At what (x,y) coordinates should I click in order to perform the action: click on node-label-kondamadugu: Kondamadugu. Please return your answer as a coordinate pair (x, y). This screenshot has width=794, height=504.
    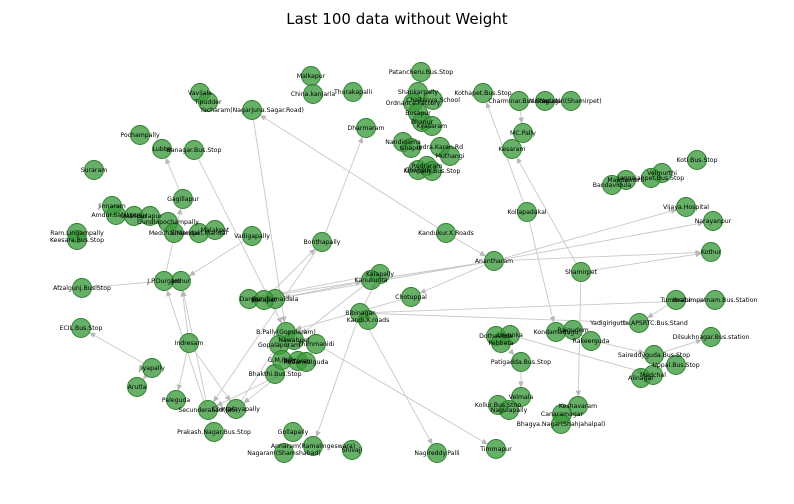
    Looking at the image, I should click on (556, 332).